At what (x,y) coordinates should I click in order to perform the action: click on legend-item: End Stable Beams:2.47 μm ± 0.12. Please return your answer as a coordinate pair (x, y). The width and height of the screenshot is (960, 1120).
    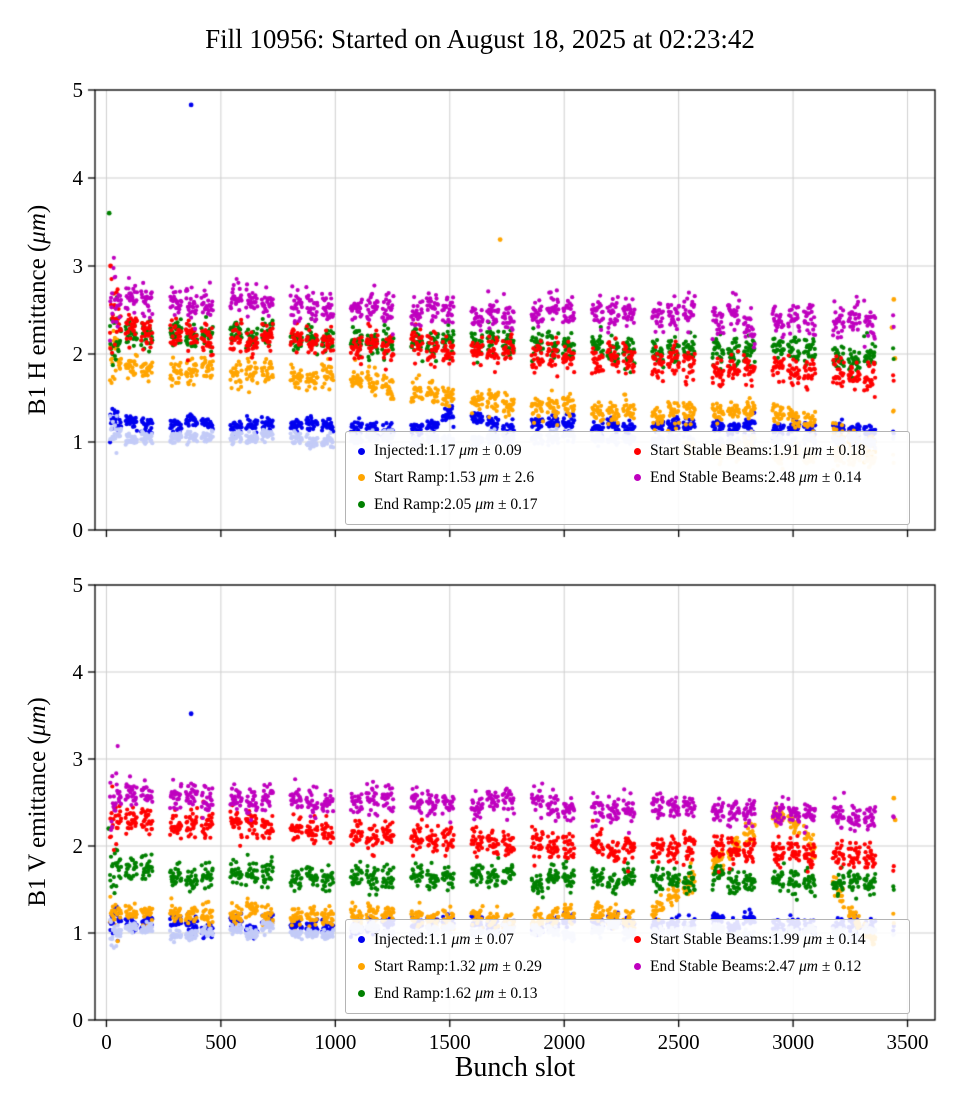
    Looking at the image, I should click on (766, 966).